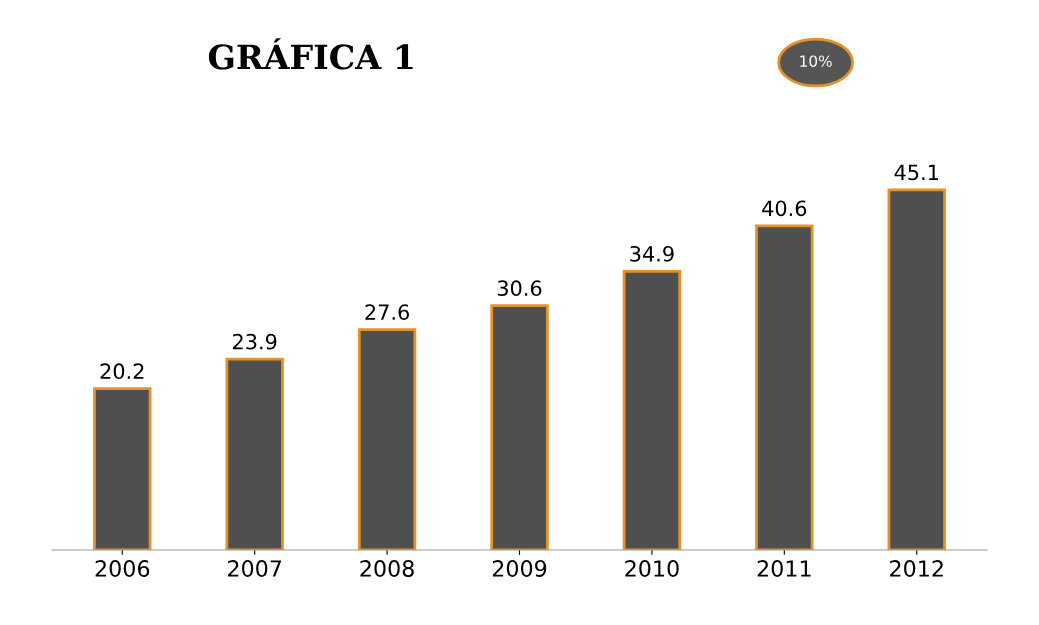 This screenshot has width=1039, height=625. Describe the element at coordinates (784, 208) in the screenshot. I see `data-label: 40.6` at that location.